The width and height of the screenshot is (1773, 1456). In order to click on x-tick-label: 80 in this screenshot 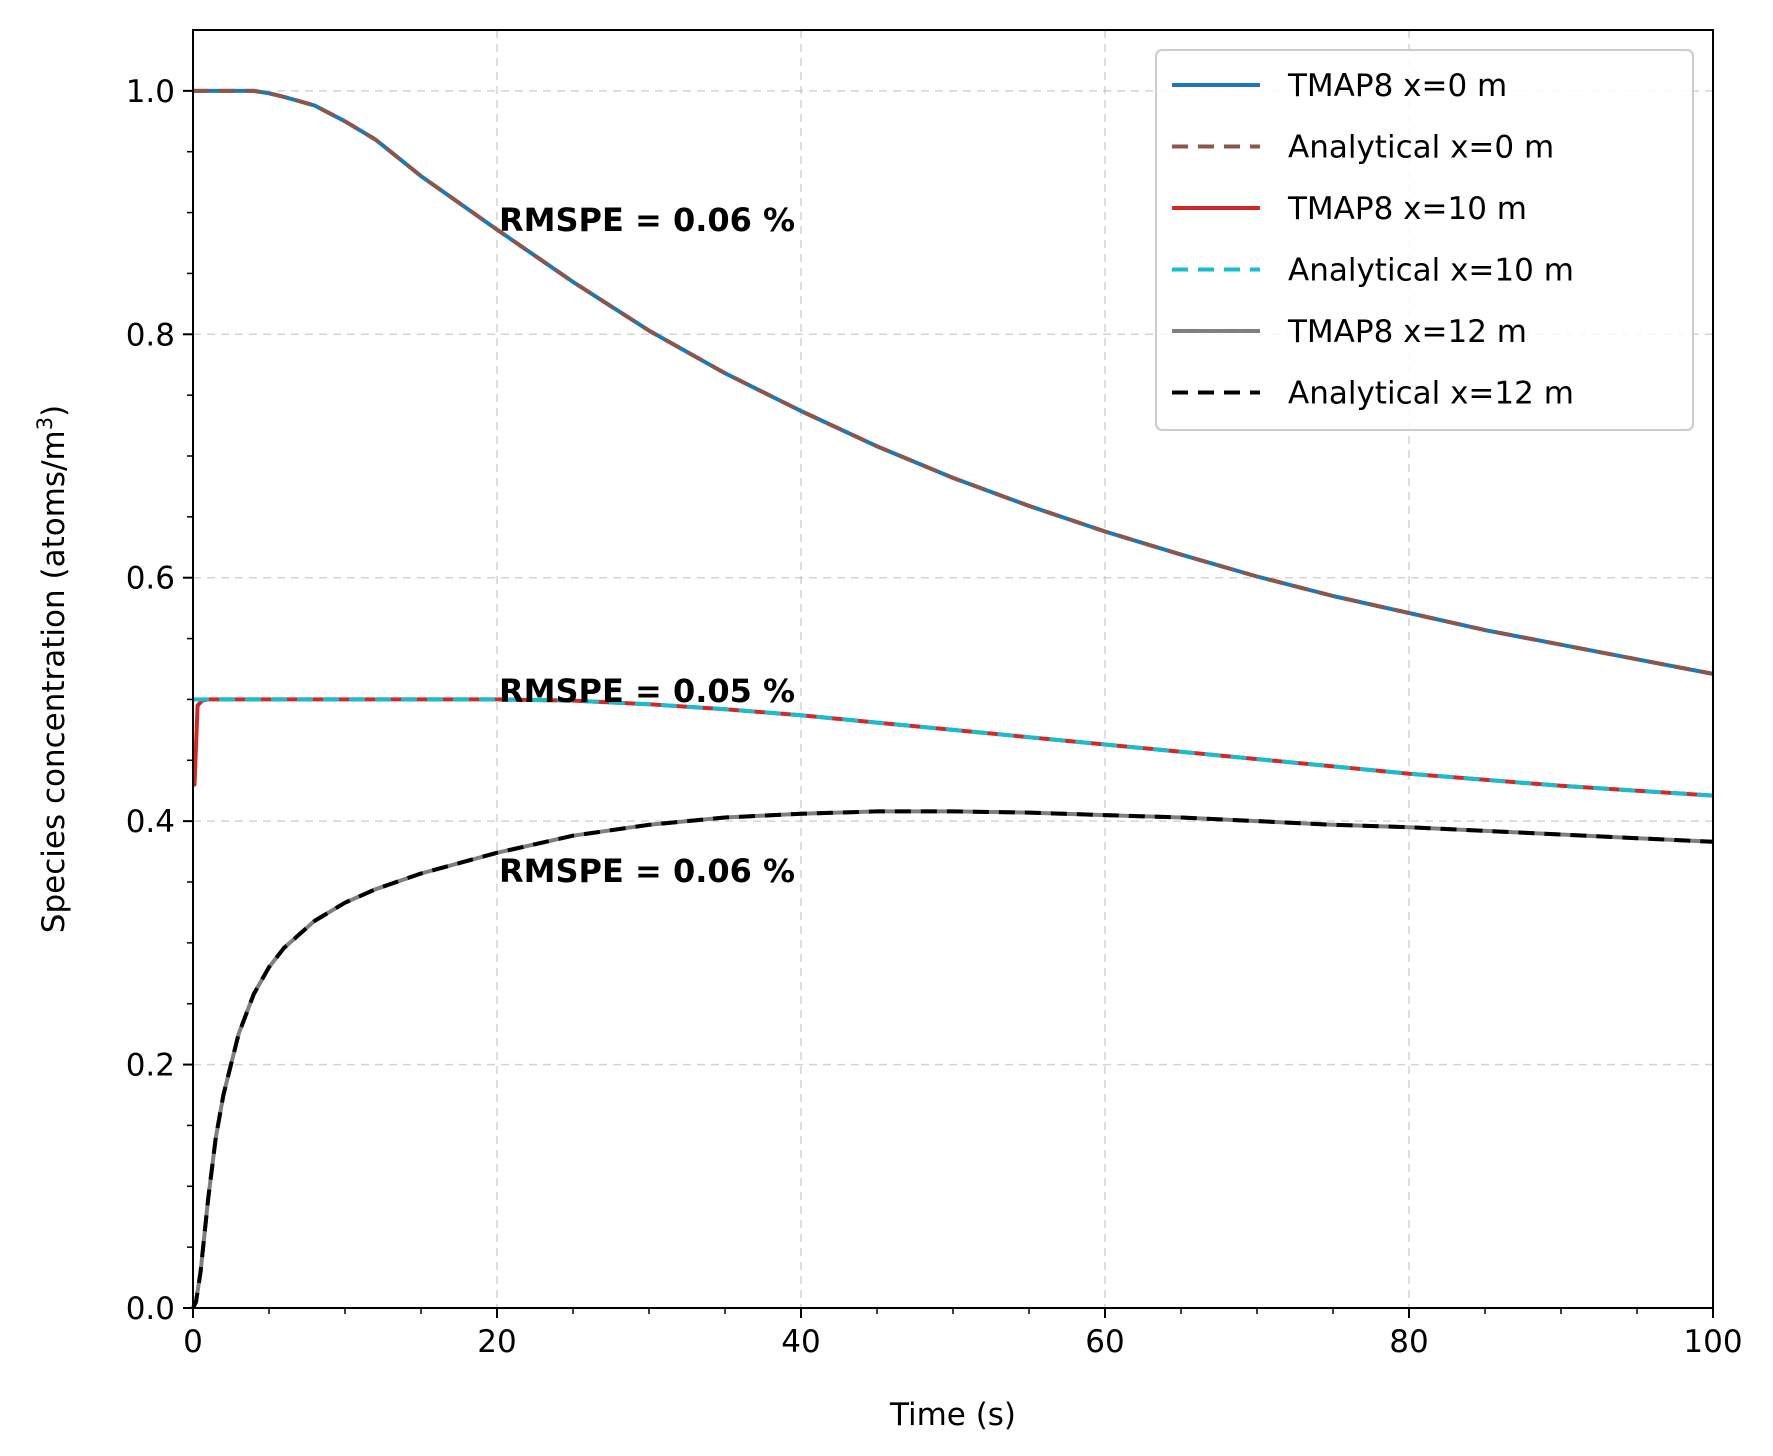, I will do `click(1408, 1342)`.